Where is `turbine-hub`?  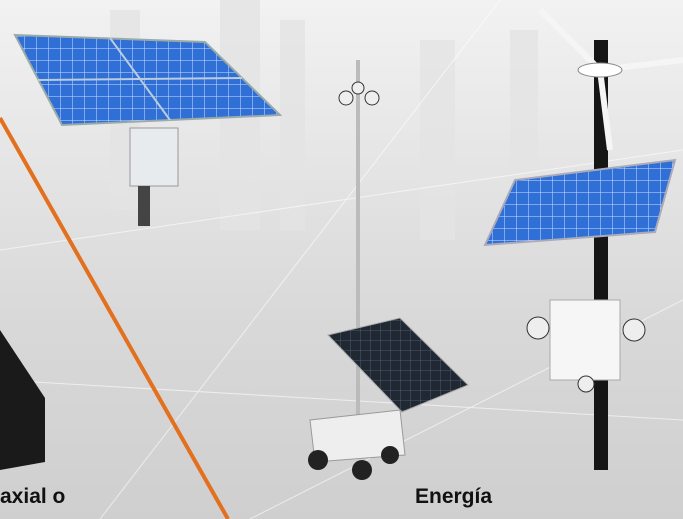
turbine-hub is located at coordinates (600, 70).